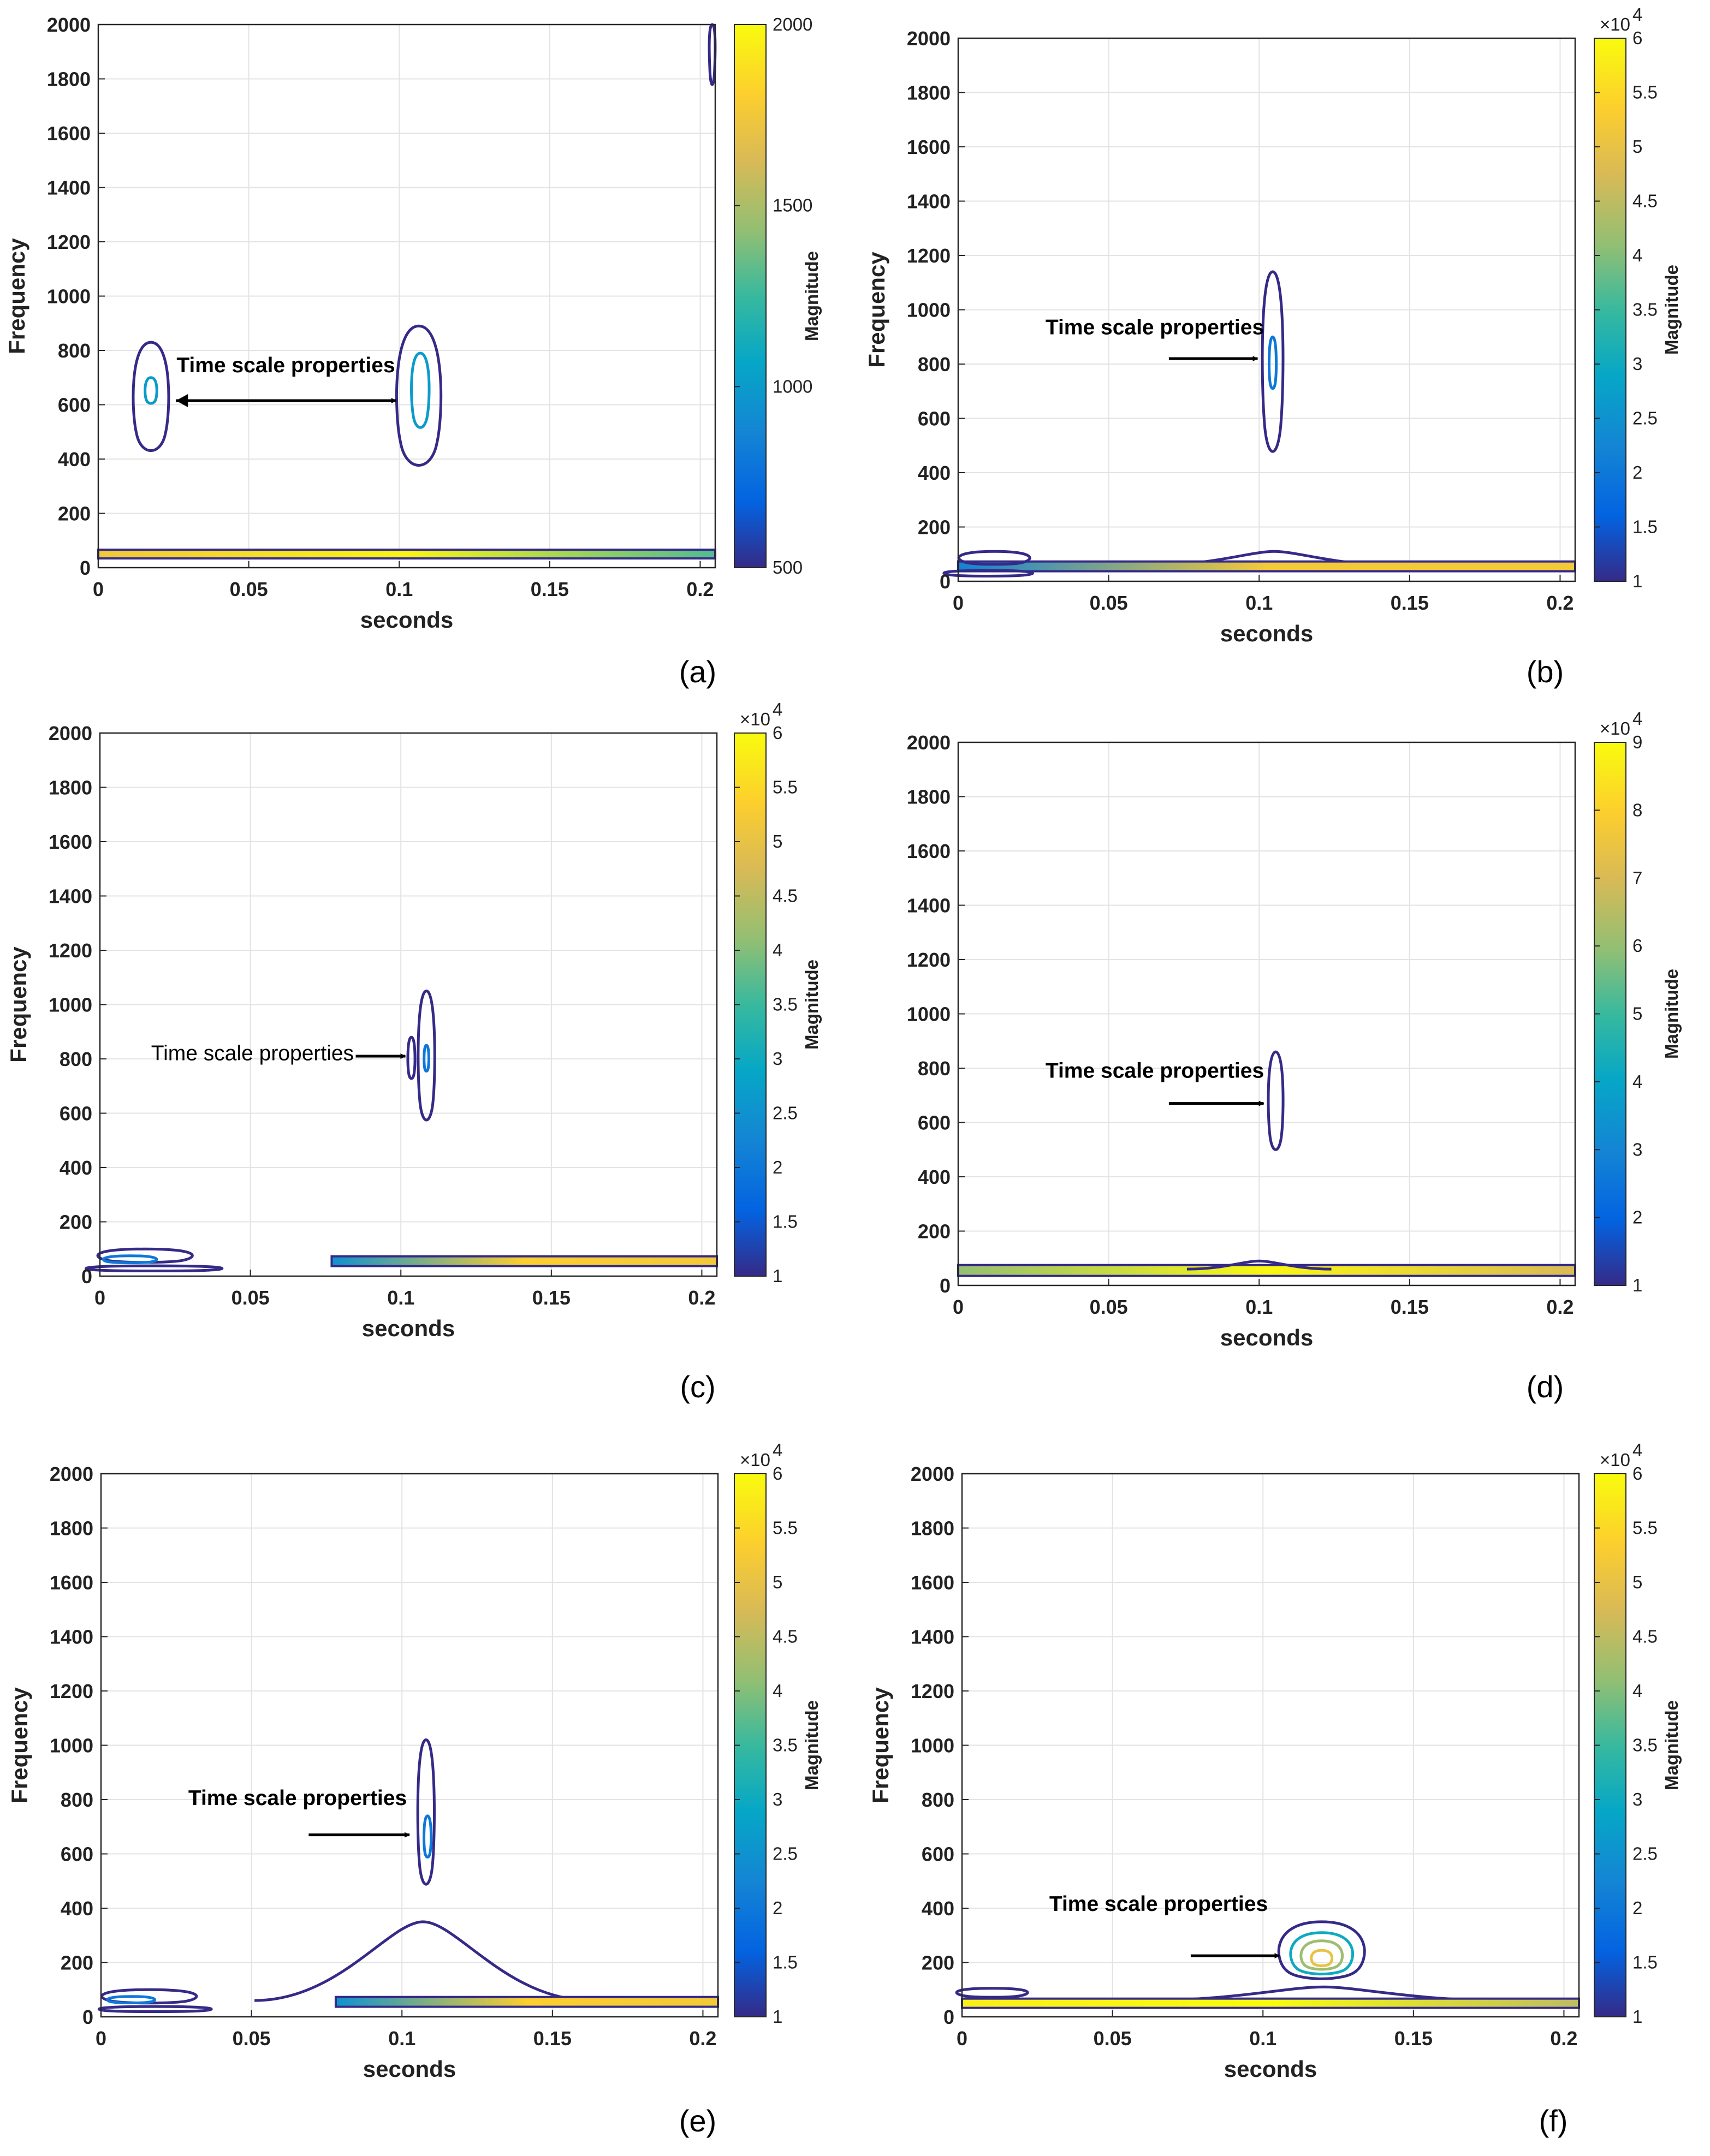 This screenshot has height=2156, width=1710. I want to click on panel-label: (d), so click(1545, 1386).